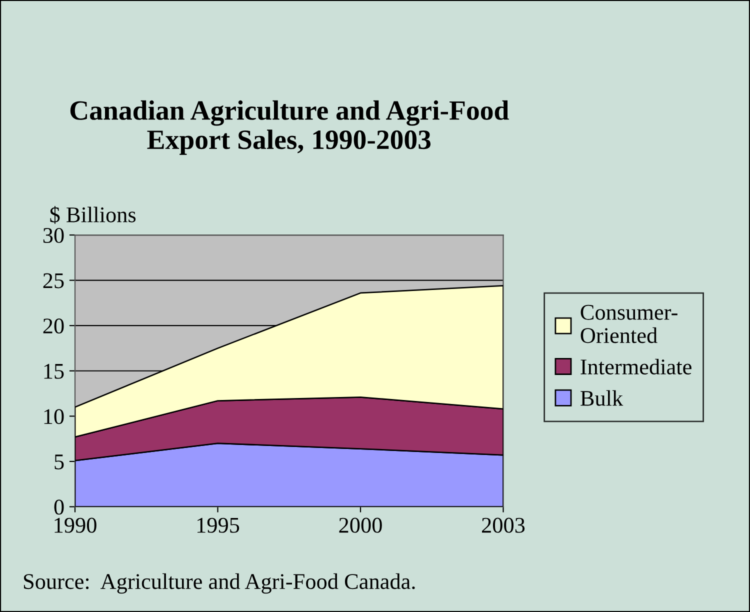  What do you see at coordinates (54, 416) in the screenshot?
I see `y-tick-label: 10` at bounding box center [54, 416].